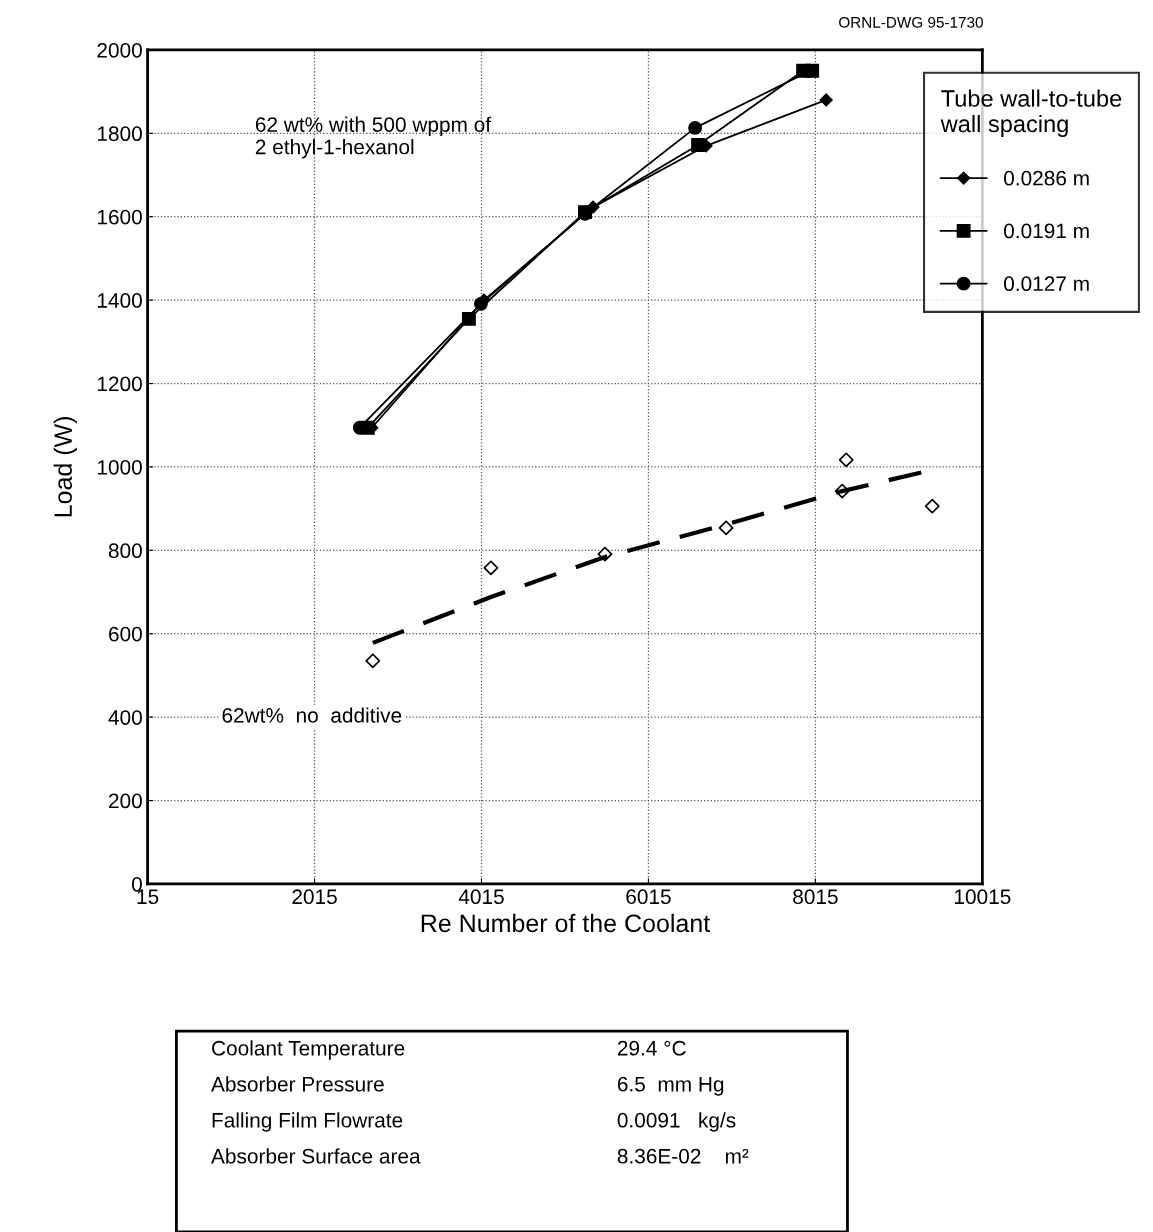 The image size is (1153, 1232). What do you see at coordinates (670, 1086) in the screenshot?
I see `text: 6.5 mm Hg` at bounding box center [670, 1086].